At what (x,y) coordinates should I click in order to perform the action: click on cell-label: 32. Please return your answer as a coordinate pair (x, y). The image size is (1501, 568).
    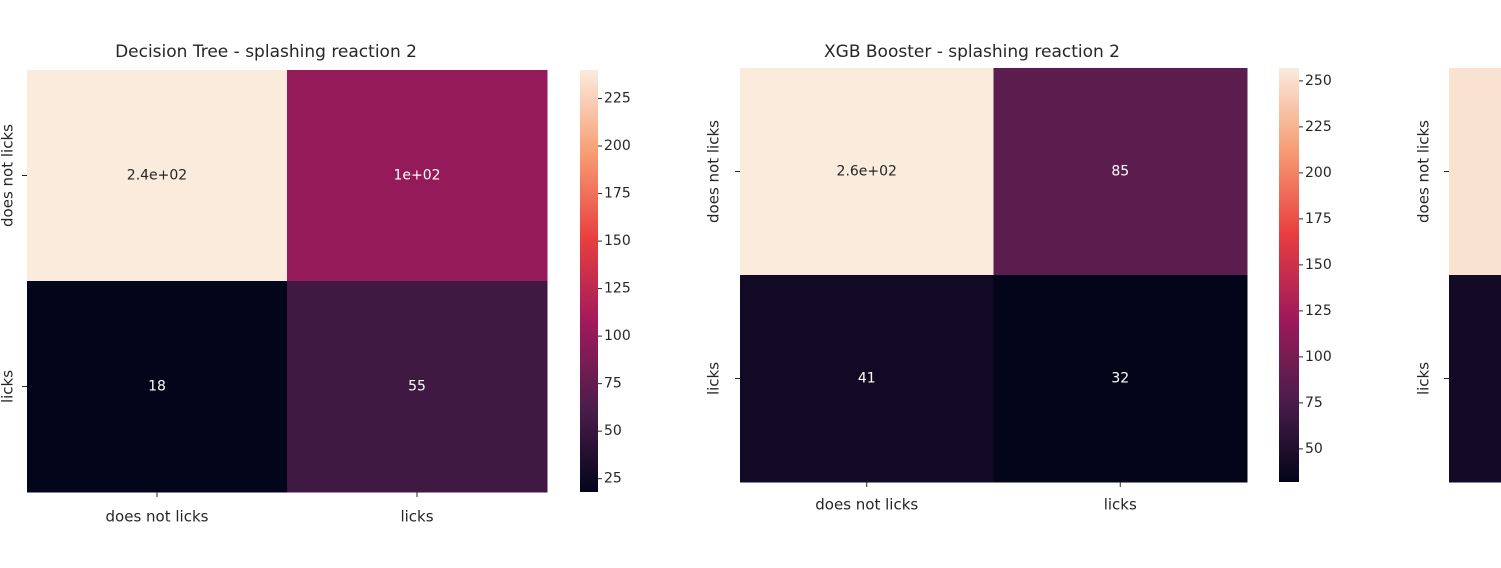
    Looking at the image, I should click on (1120, 379).